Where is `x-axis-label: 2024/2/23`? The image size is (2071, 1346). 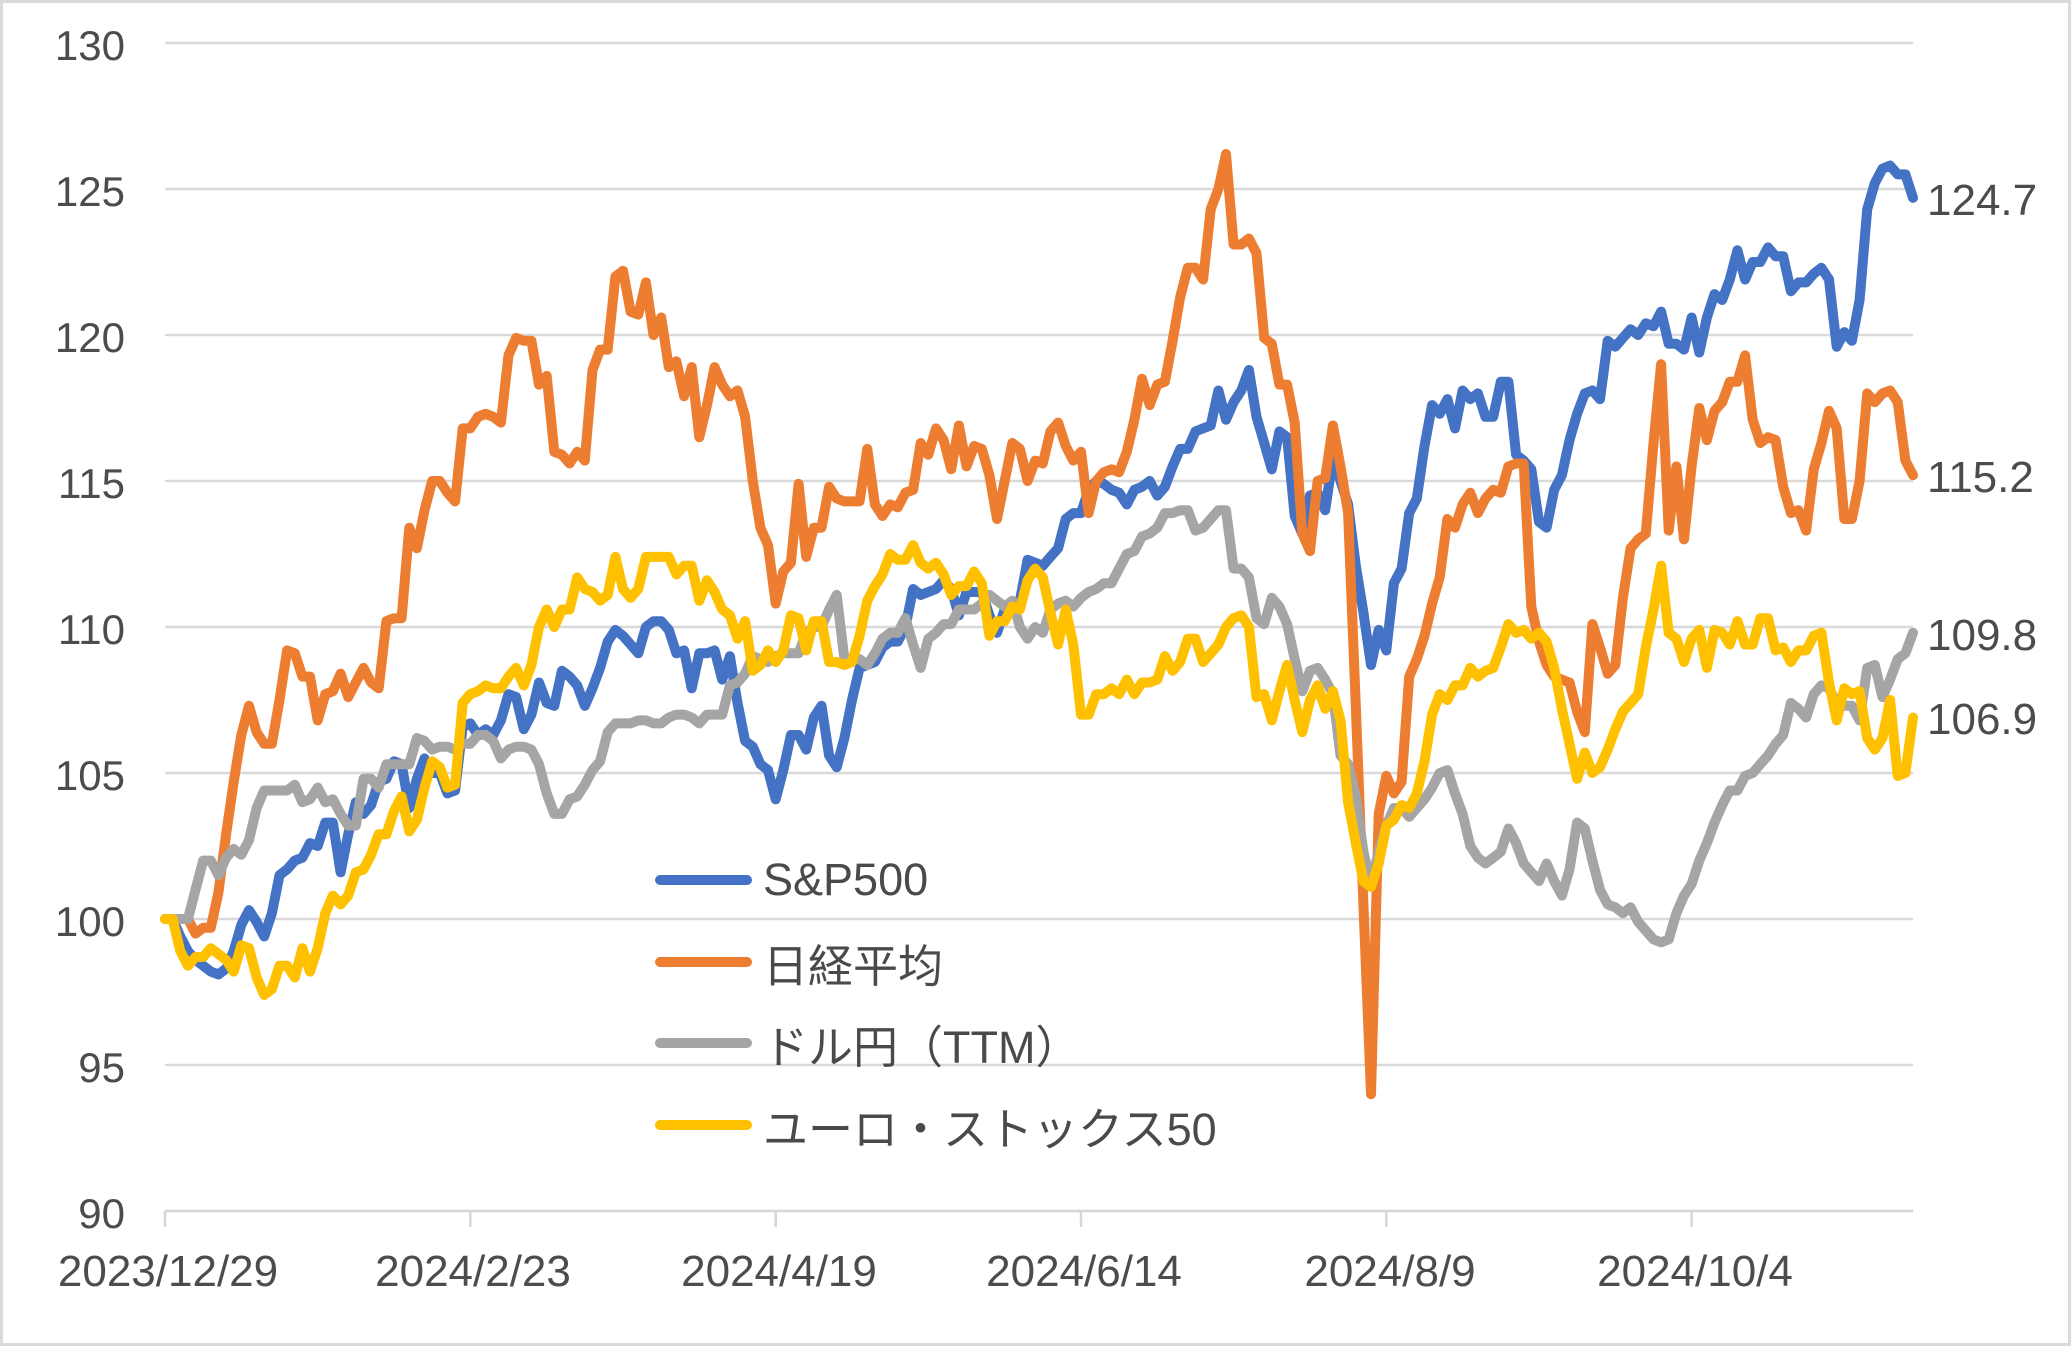
x-axis-label: 2024/2/23 is located at coordinates (473, 1271).